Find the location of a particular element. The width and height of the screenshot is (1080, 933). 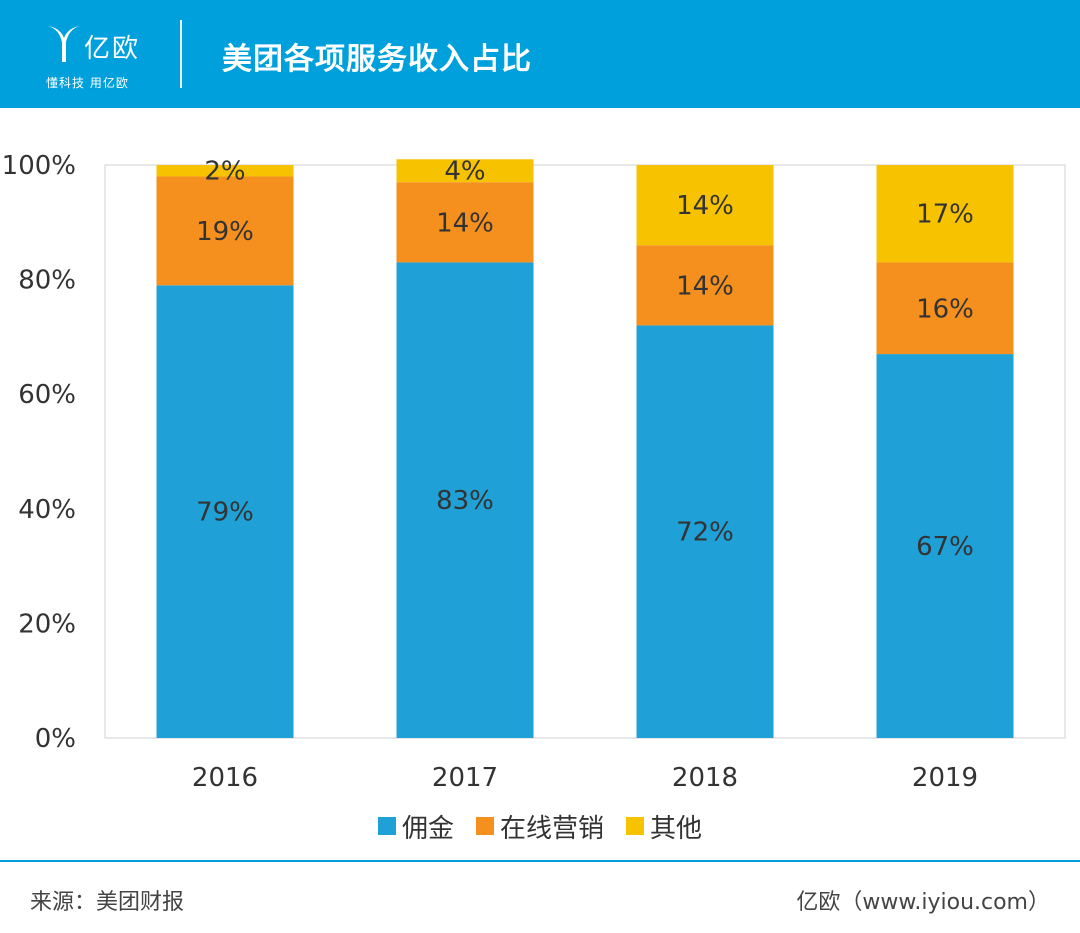

legend-swatch-commission is located at coordinates (386, 826).